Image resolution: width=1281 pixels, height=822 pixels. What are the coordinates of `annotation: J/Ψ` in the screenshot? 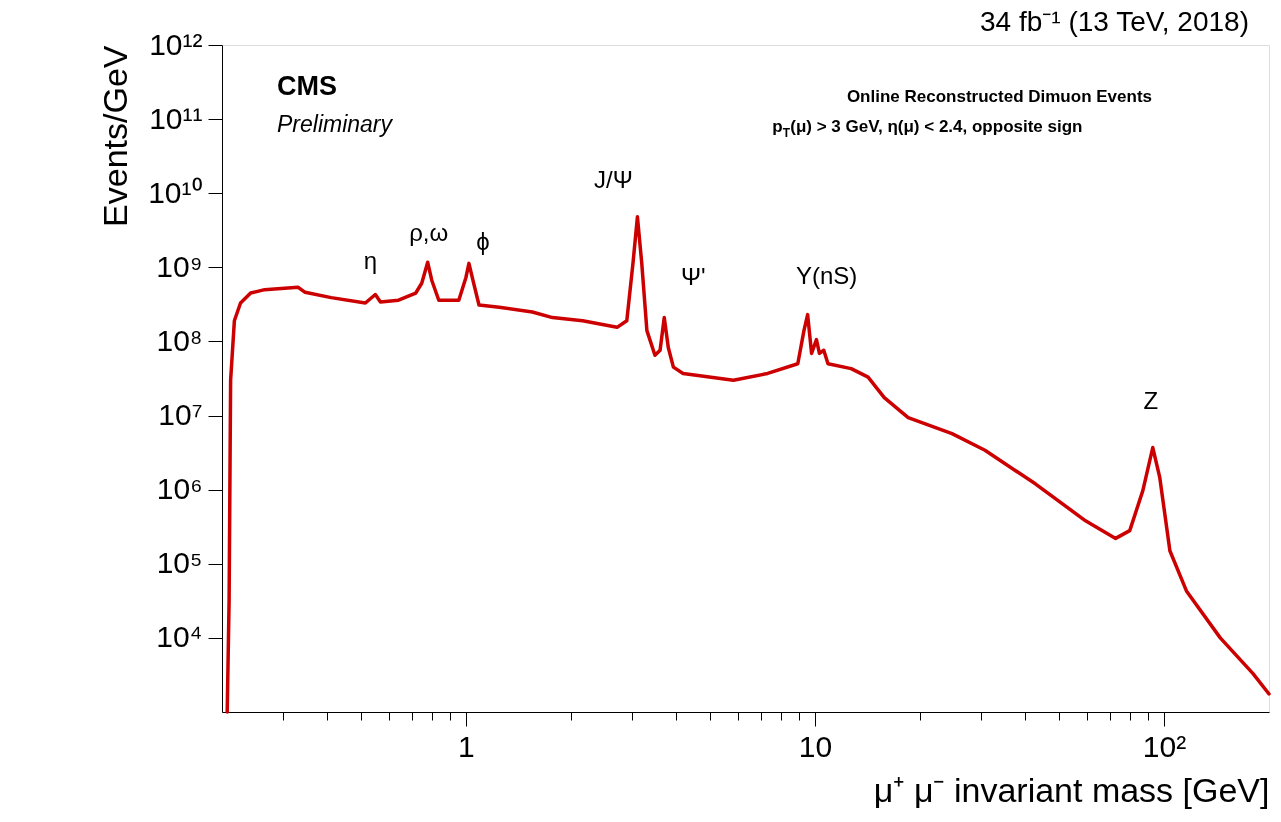 It's located at (613, 179).